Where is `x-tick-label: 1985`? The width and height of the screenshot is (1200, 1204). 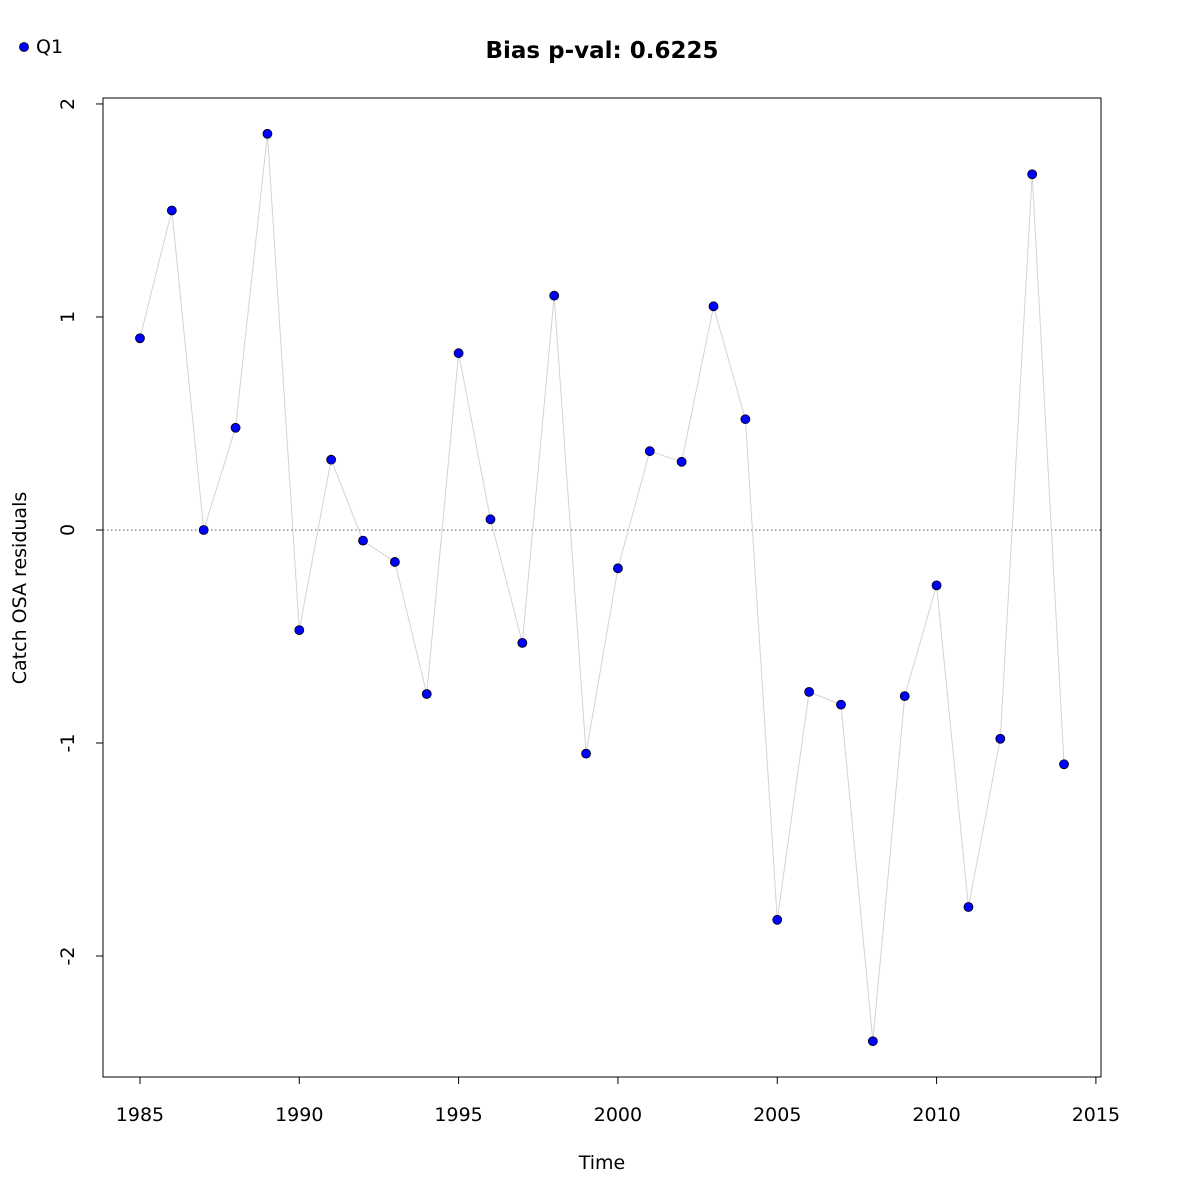 x-tick-label: 1985 is located at coordinates (140, 1115).